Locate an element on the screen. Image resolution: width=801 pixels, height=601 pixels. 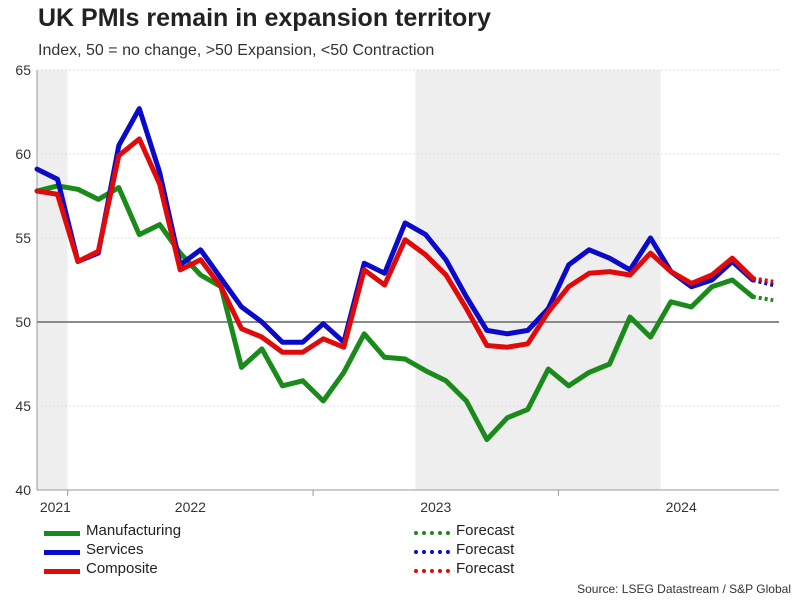
legend-services-forecast-swatch is located at coordinates (432, 552).